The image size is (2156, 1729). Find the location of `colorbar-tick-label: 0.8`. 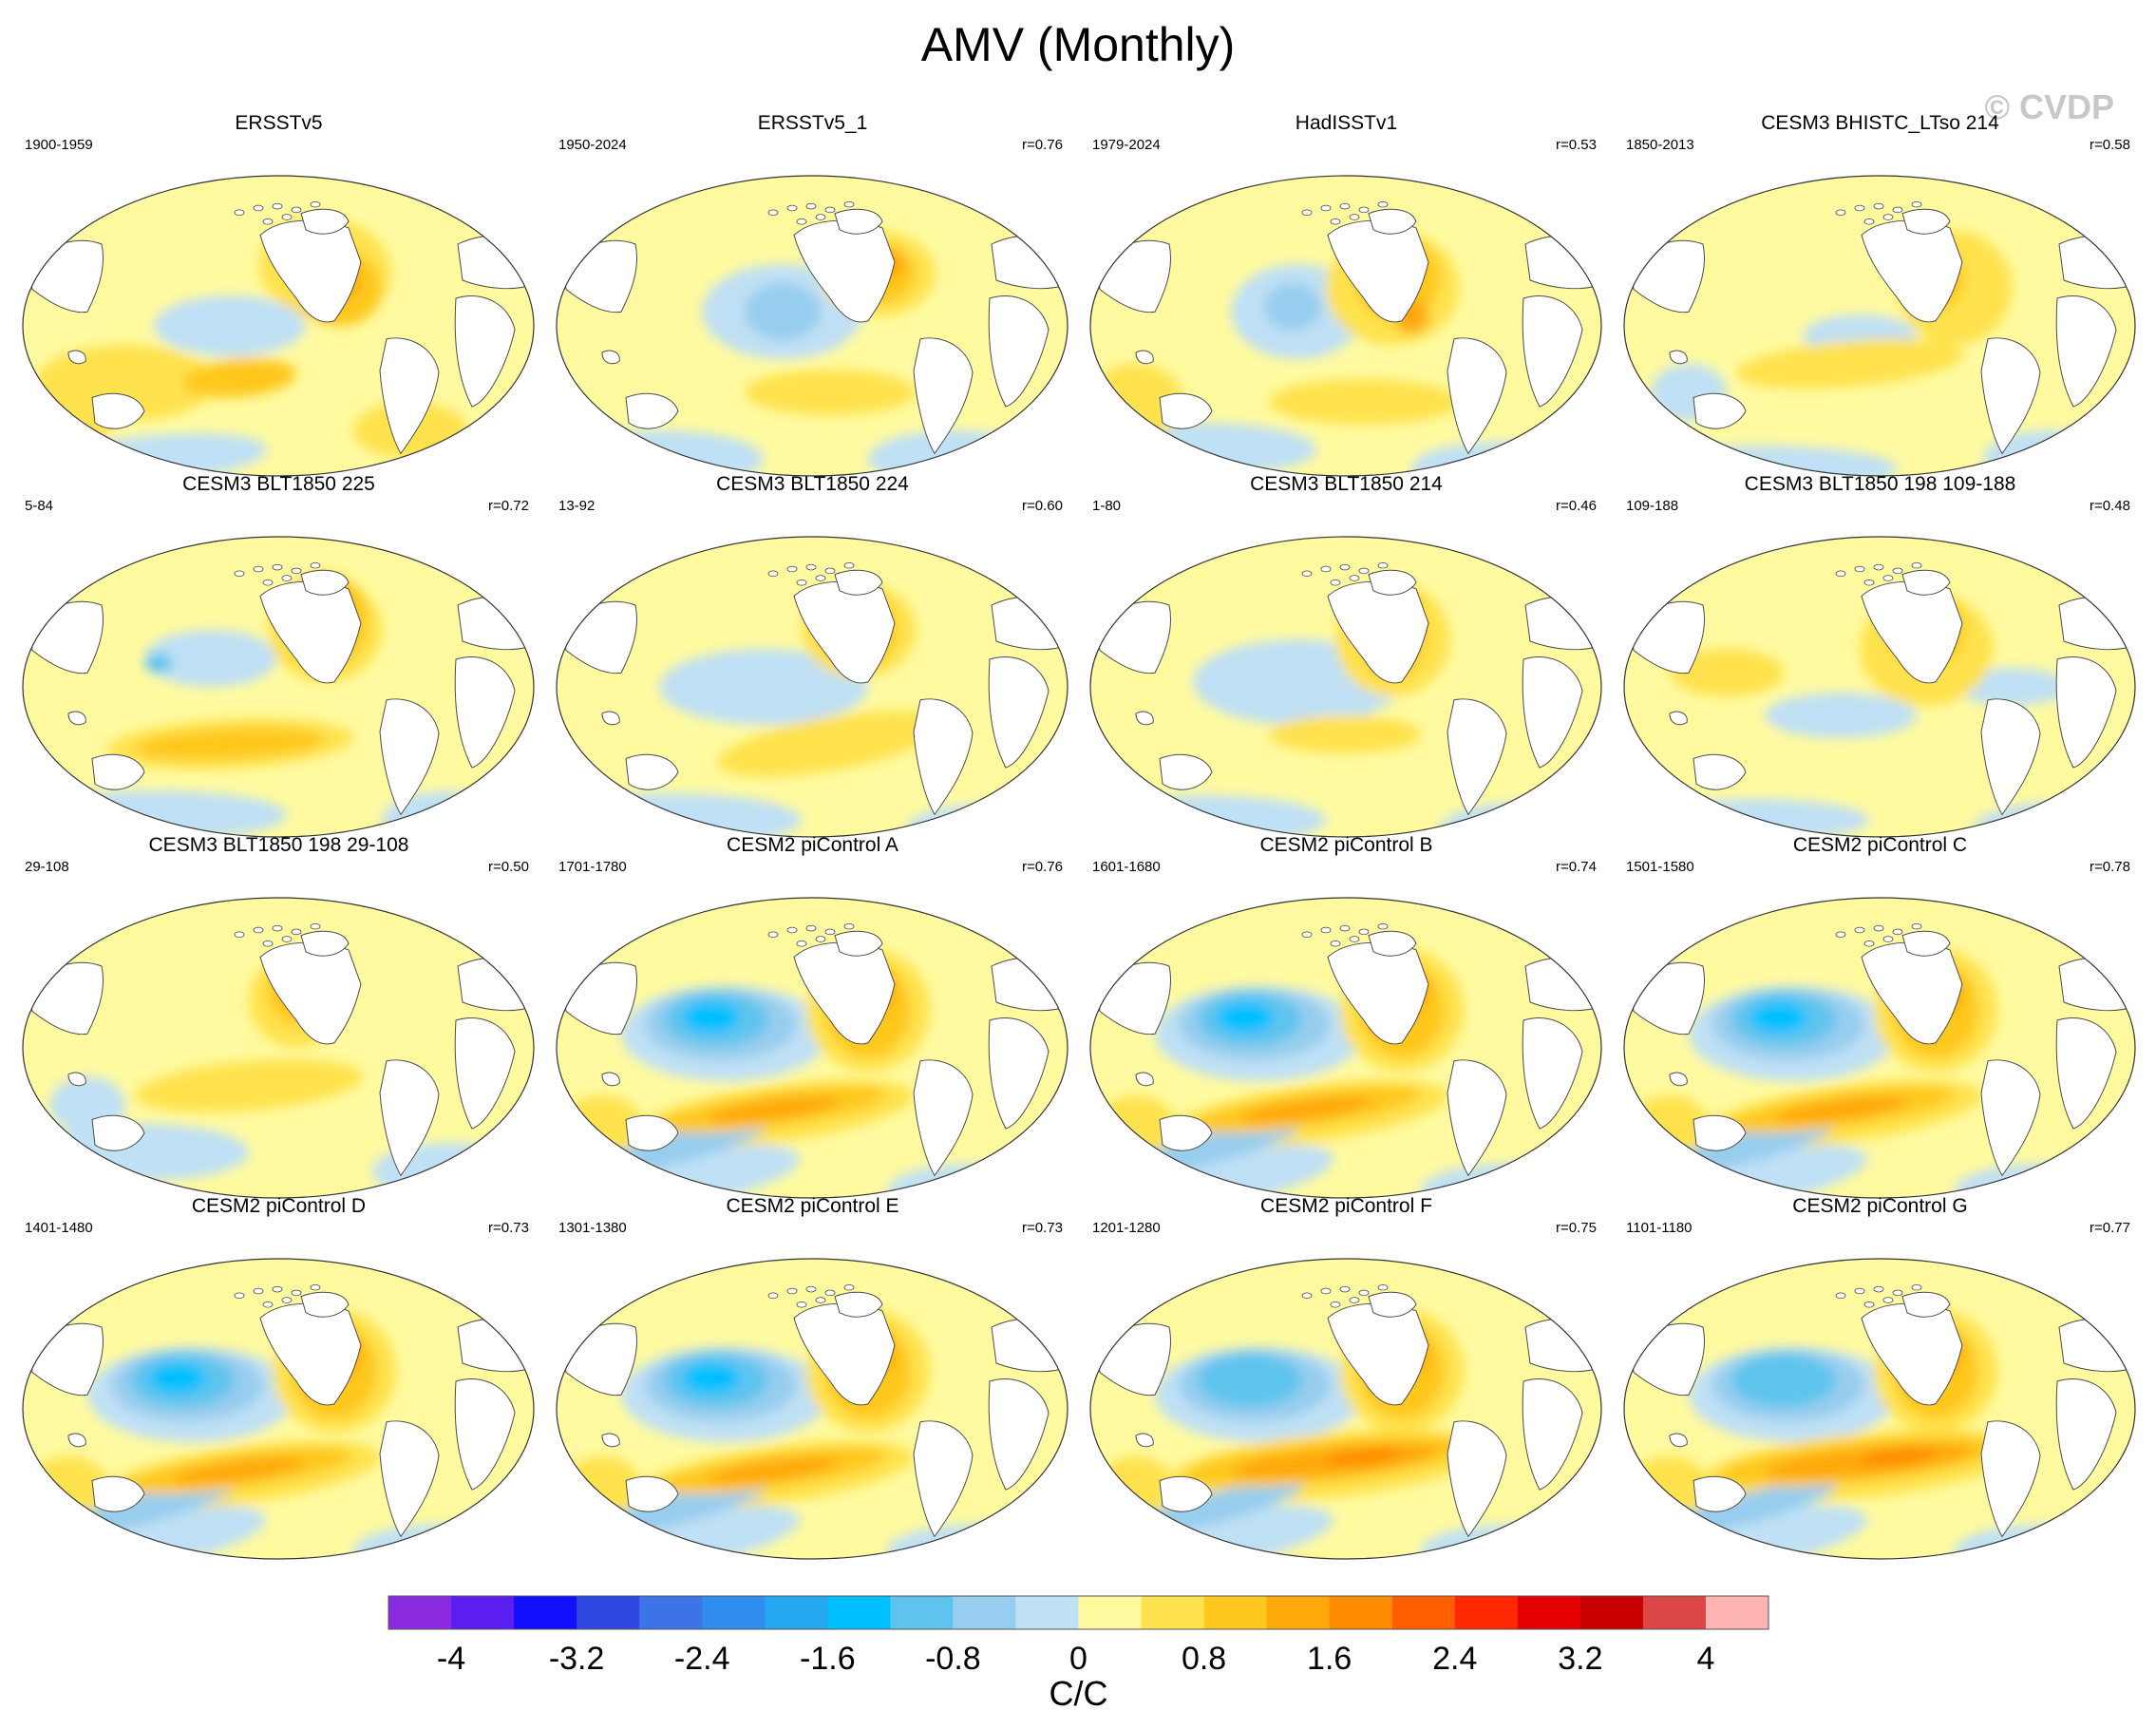

colorbar-tick-label: 0.8 is located at coordinates (1204, 1659).